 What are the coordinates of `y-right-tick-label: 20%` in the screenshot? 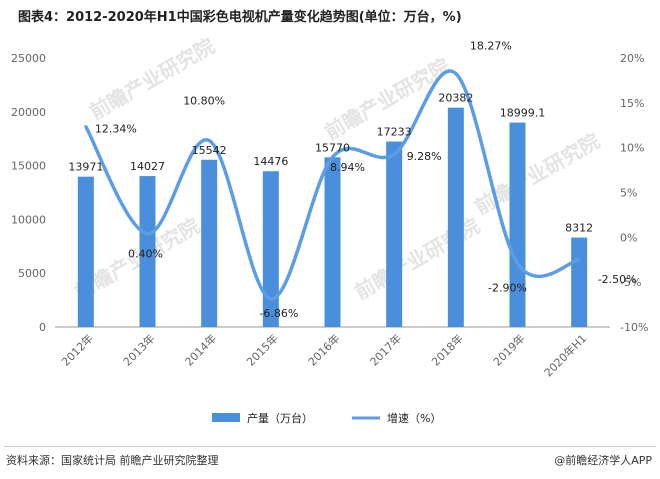 It's located at (632, 58).